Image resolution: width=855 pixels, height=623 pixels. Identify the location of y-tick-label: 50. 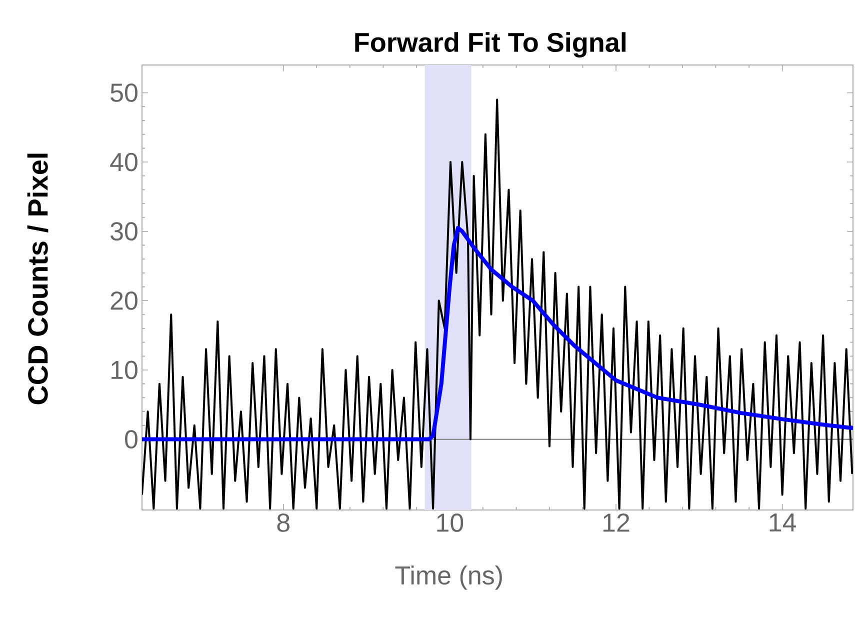
(124, 93).